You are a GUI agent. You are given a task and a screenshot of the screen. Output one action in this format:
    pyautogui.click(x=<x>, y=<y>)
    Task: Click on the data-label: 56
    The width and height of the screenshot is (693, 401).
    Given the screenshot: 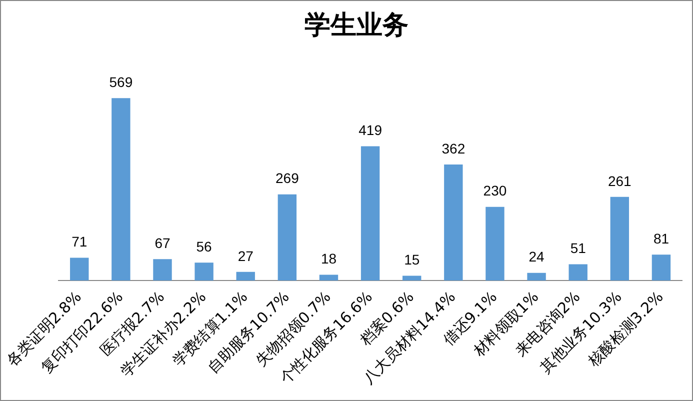 What is the action you would take?
    pyautogui.click(x=204, y=246)
    